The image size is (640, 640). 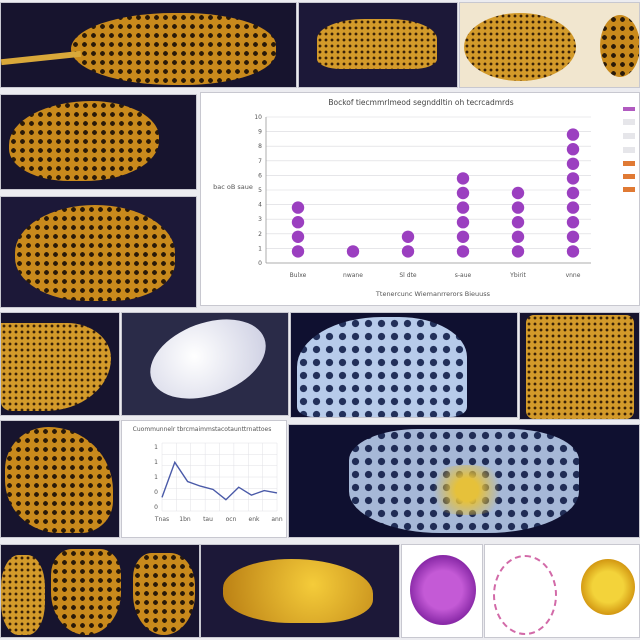 I want to click on golden-nodes, so click(x=467, y=490).